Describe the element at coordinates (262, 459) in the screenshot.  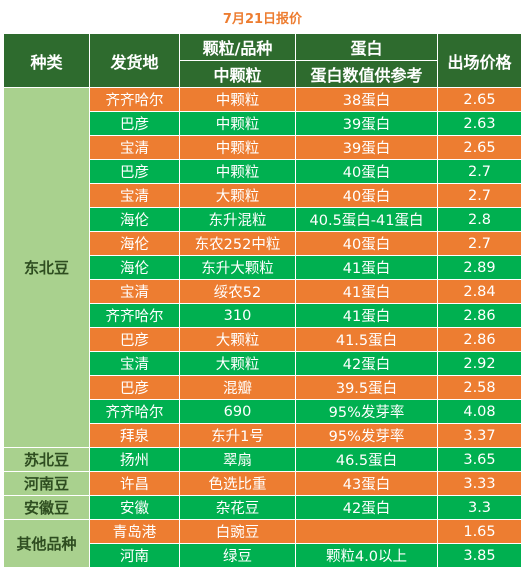
I see `table-row: 苏北豆 扬州 翠扇 46.5蛋白 3.65` at that location.